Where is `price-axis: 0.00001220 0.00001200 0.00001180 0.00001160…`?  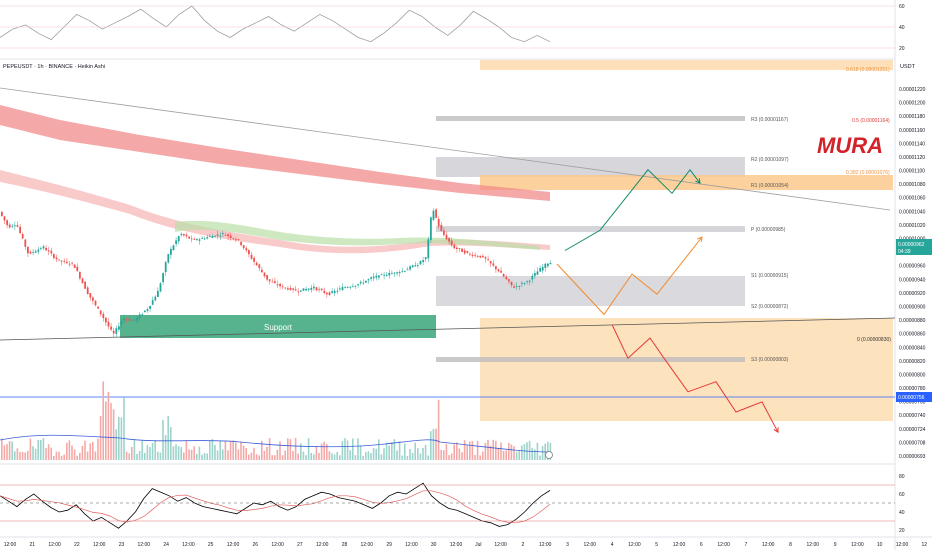 price-axis: 0.00001220 0.00001200 0.00001180 0.00001160… is located at coordinates (912, 273).